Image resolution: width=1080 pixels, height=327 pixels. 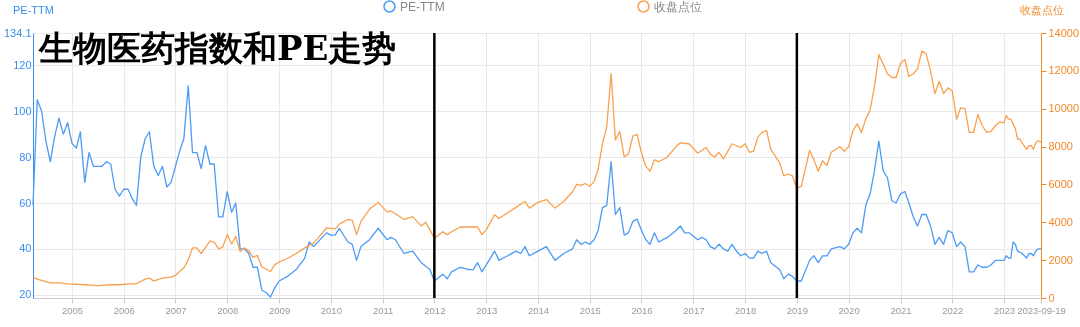 What do you see at coordinates (487, 310) in the screenshot?
I see `x-tick-label: 2013` at bounding box center [487, 310].